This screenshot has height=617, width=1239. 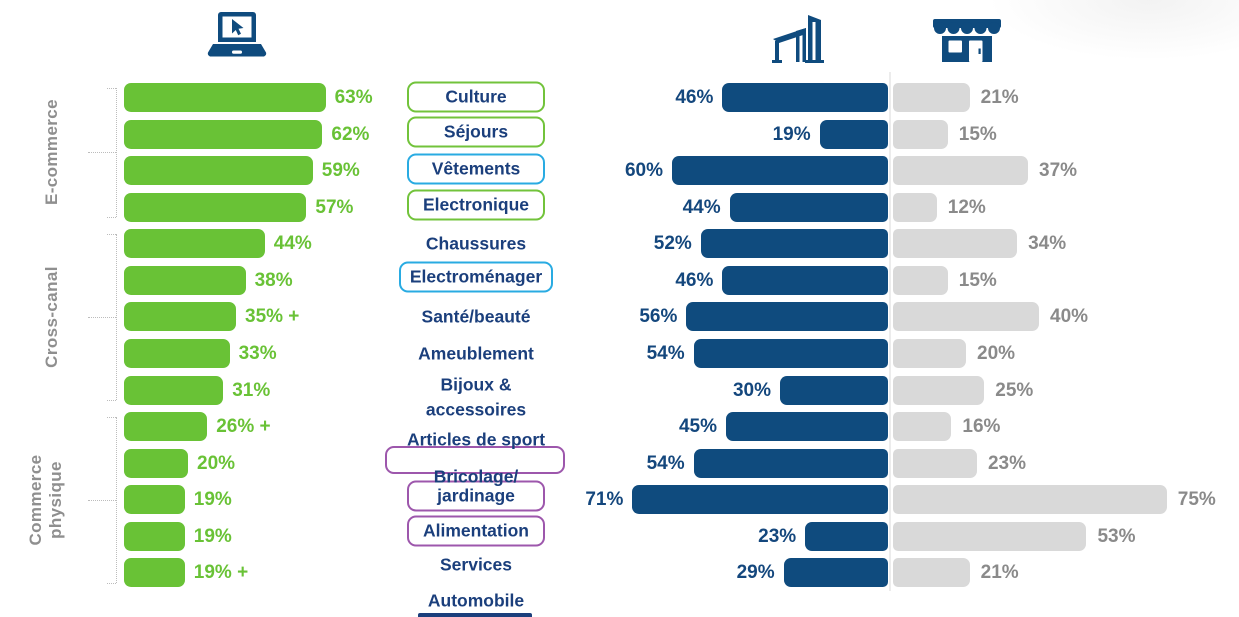 What do you see at coordinates (257, 353) in the screenshot?
I see `ecommerce-value: 33%` at bounding box center [257, 353].